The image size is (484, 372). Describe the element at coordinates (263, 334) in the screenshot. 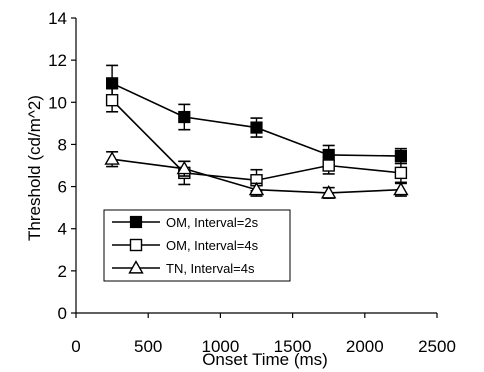

I see `x-axis: 0 500 1000 1500 2000 2500` at that location.